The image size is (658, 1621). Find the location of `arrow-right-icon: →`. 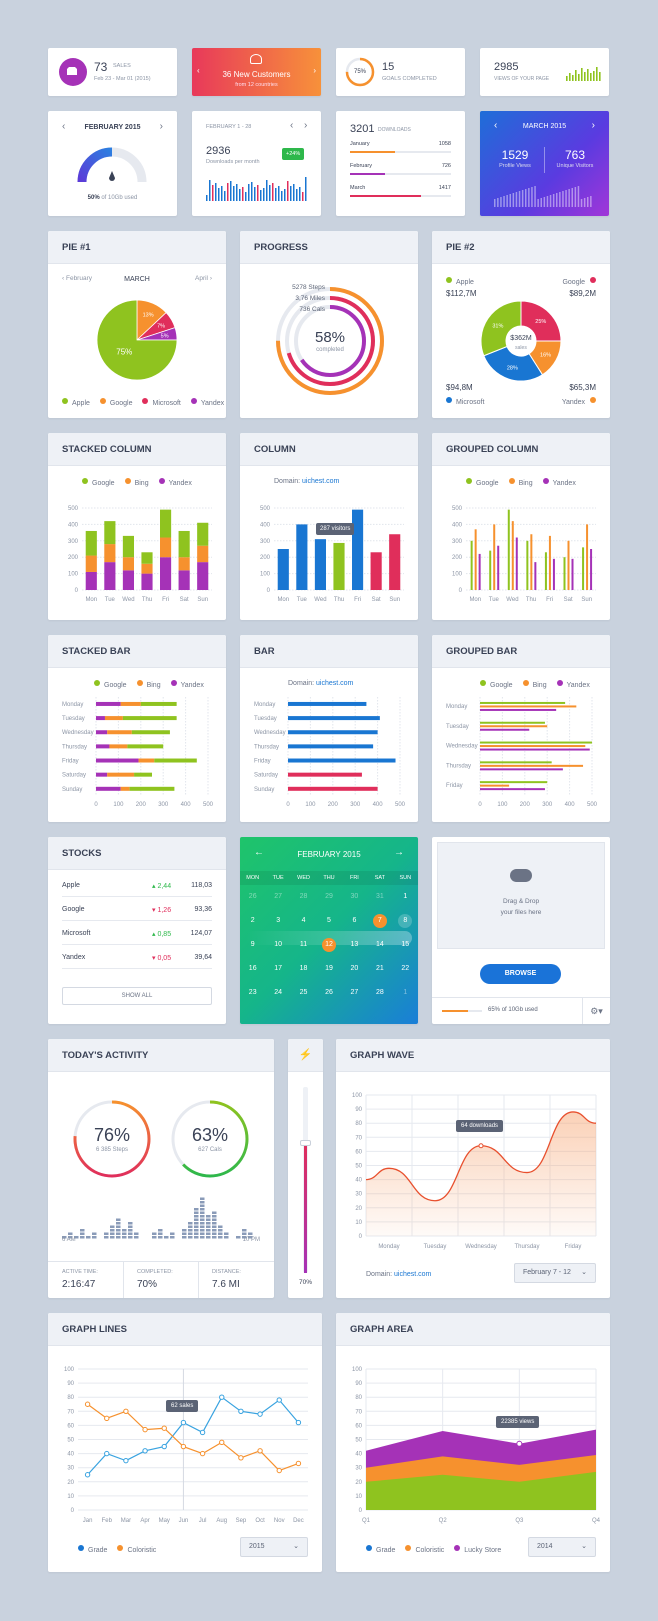

arrow-right-icon: → is located at coordinates (399, 852).